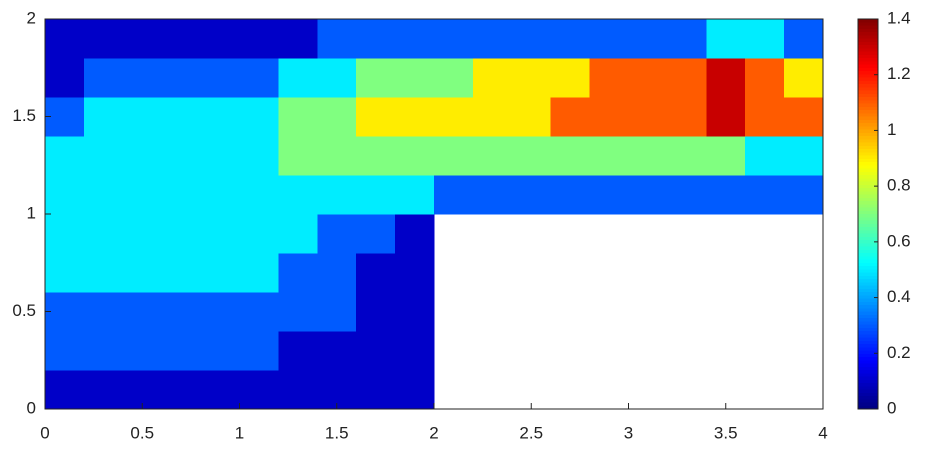  I want to click on colorbar-tick-label: 0, so click(891, 407).